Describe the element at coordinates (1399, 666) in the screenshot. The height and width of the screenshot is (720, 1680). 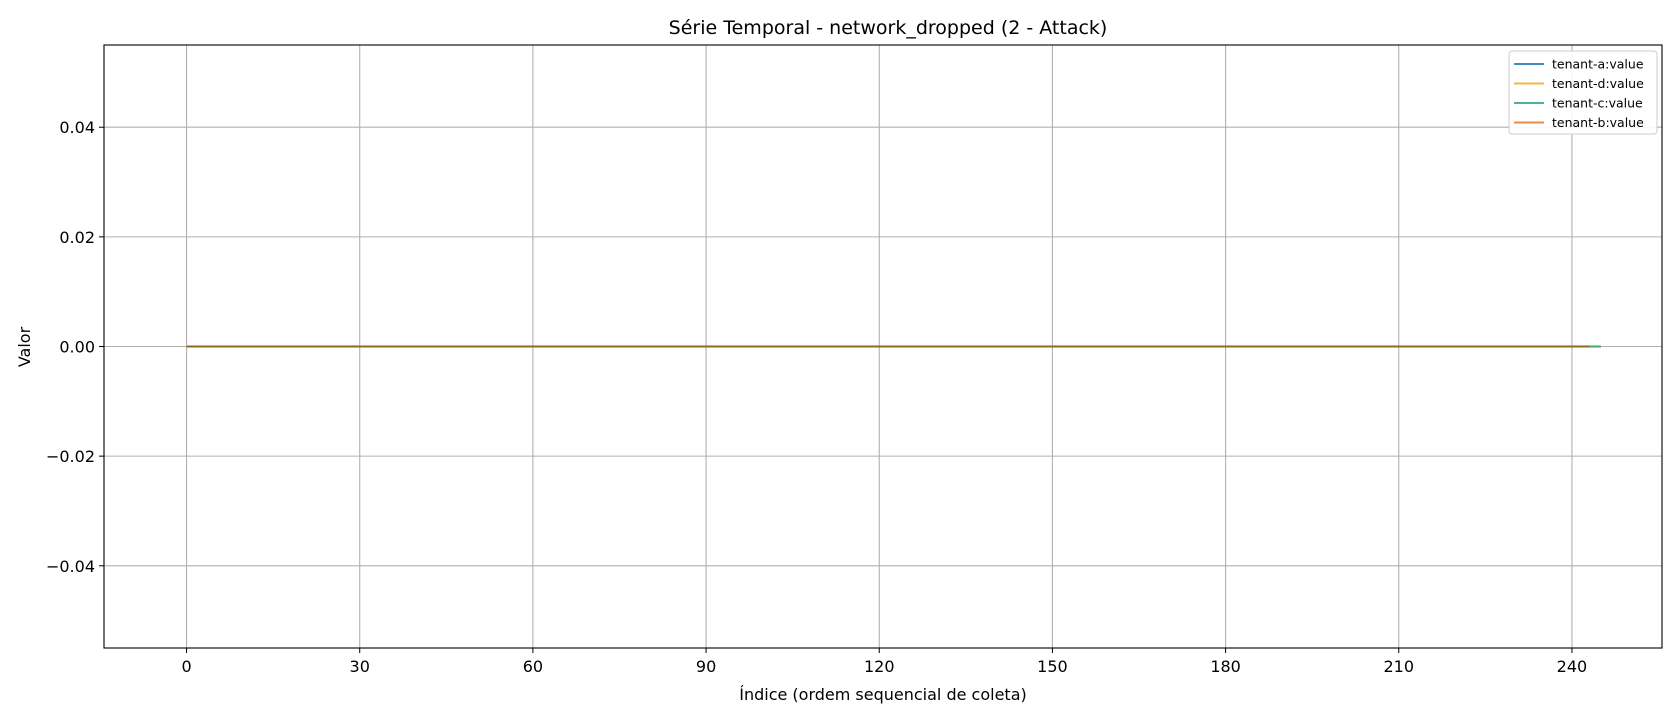
I see `x-tick-label: 210` at that location.